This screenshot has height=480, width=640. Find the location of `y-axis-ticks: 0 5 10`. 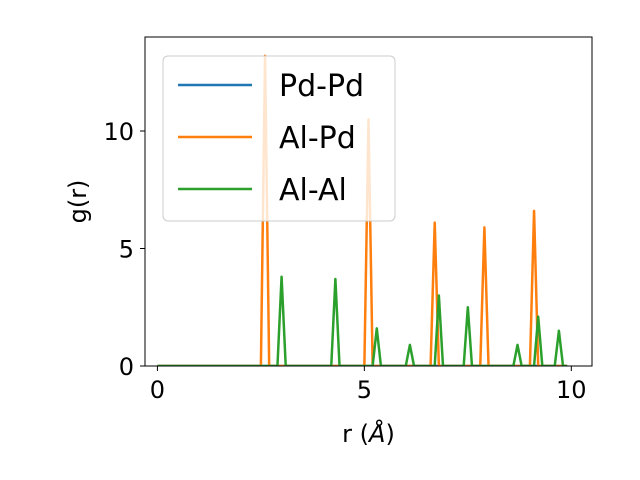

y-axis-ticks: 0 5 10 is located at coordinates (124, 249).